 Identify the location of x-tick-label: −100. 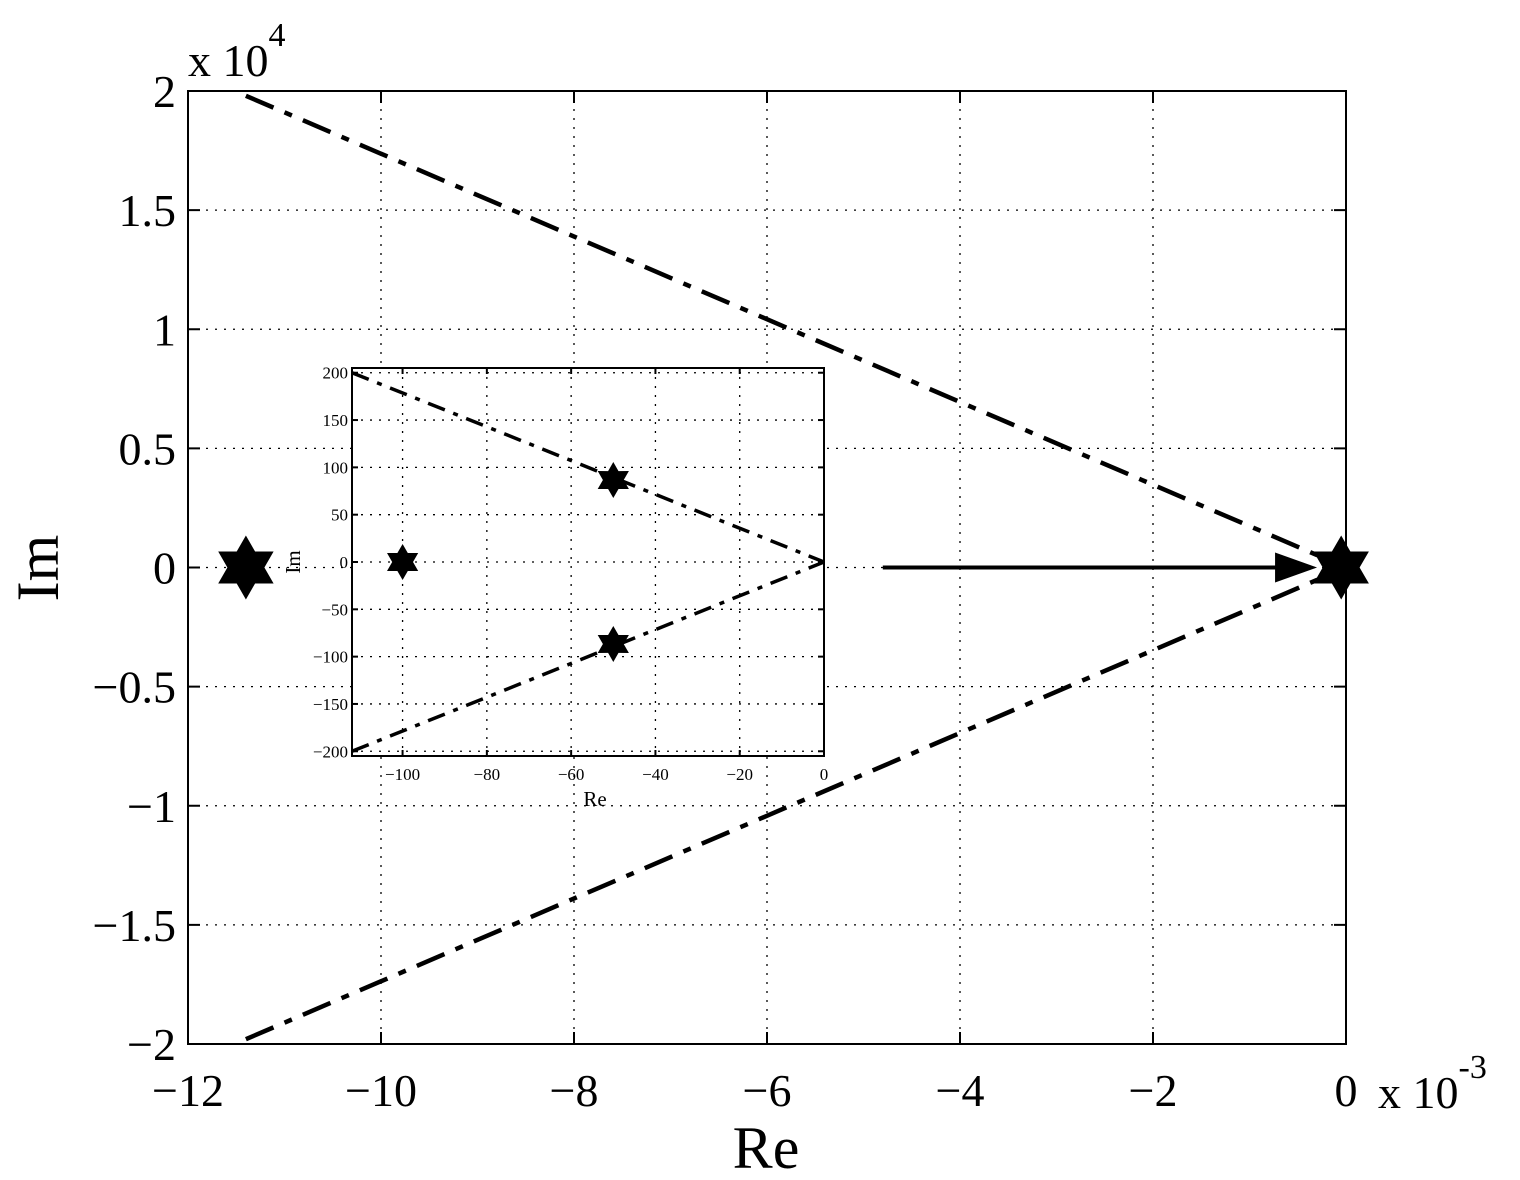
(402, 774).